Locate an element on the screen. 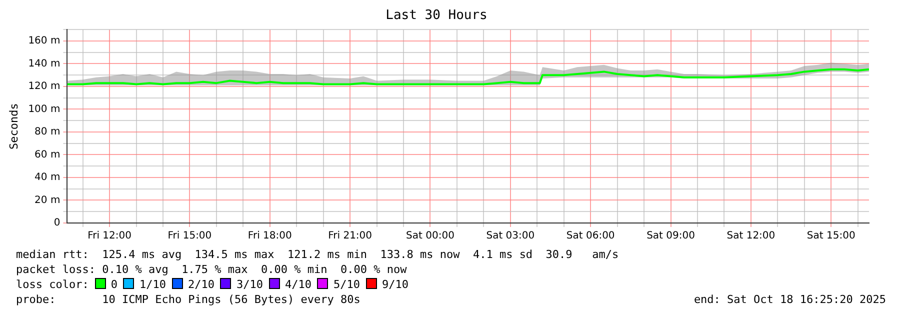 The width and height of the screenshot is (897, 310). text: end: Sat Oct 18 16:25:20 2025 is located at coordinates (790, 299).